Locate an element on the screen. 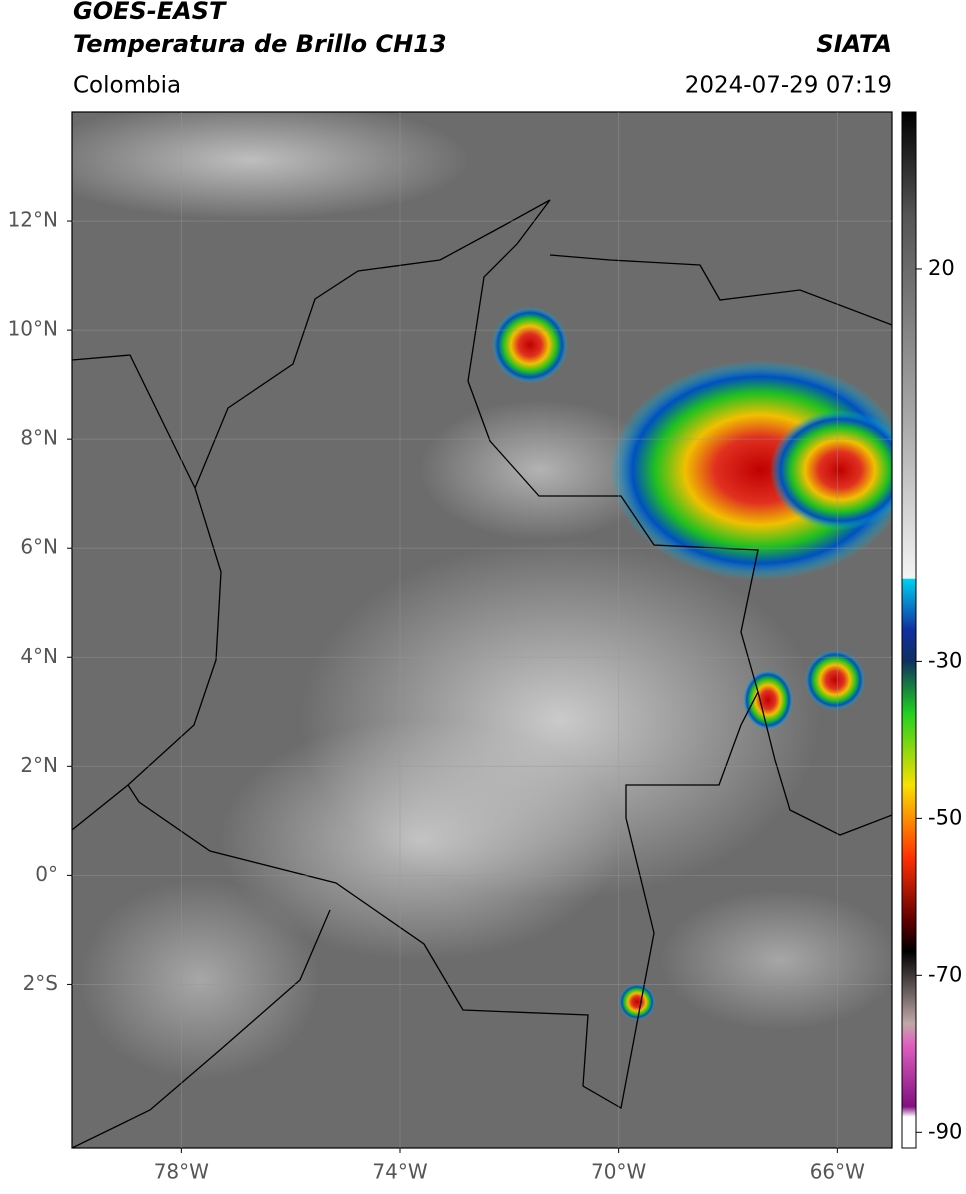  y-tick-label: 4°N is located at coordinates (39, 656).